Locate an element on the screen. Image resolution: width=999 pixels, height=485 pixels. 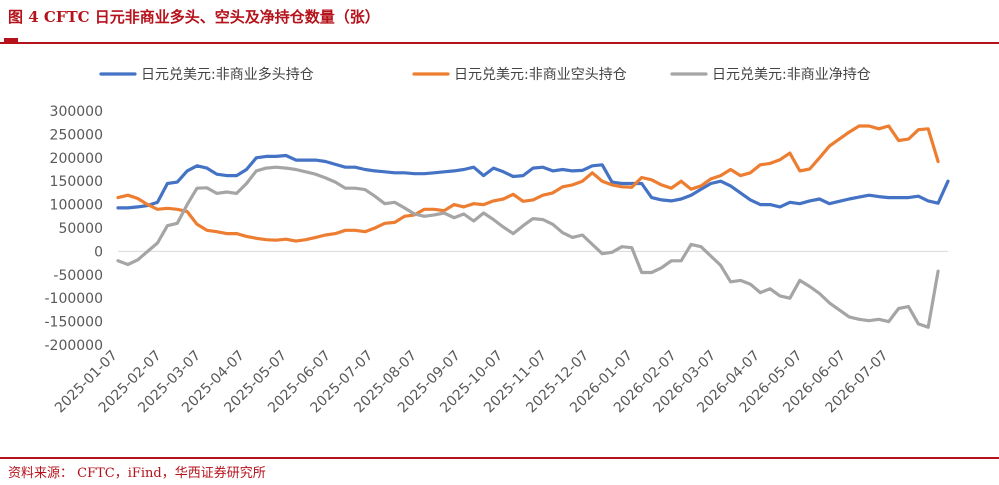
y-tick-label: -150000 is located at coordinates (74, 323).